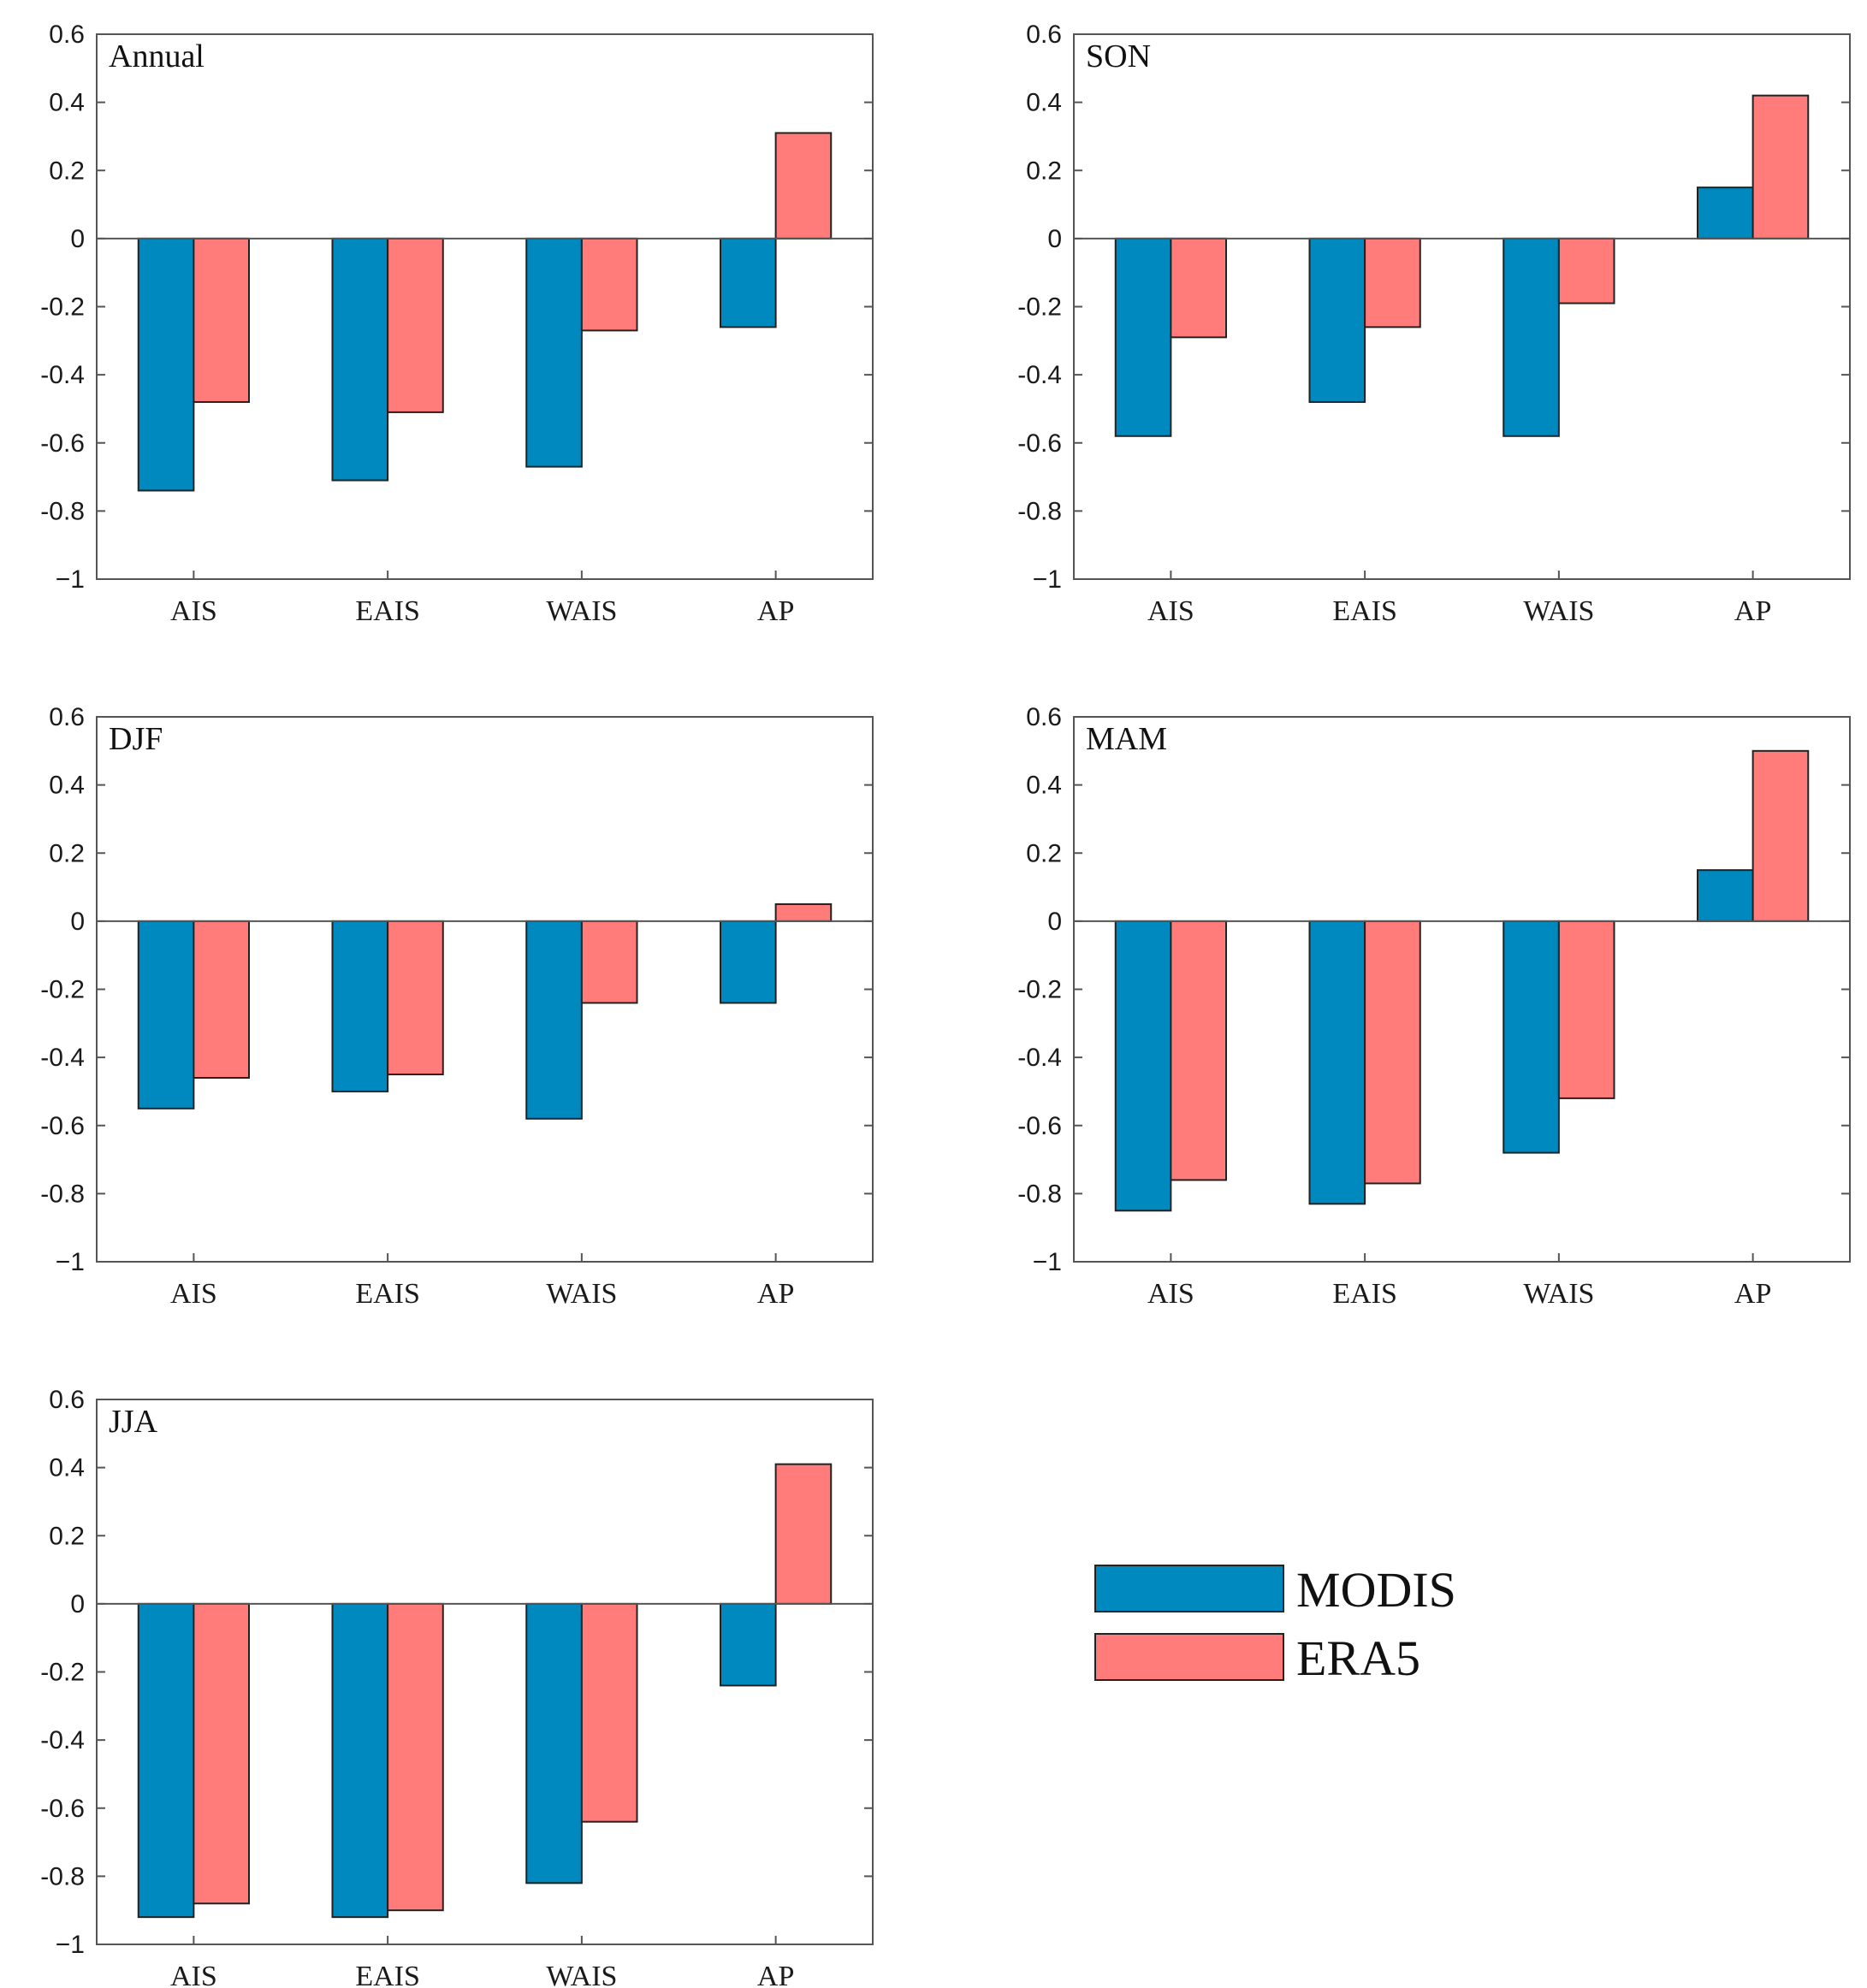 The image size is (1867, 1988). Describe the element at coordinates (1126, 739) in the screenshot. I see `panel-title: MAM` at that location.